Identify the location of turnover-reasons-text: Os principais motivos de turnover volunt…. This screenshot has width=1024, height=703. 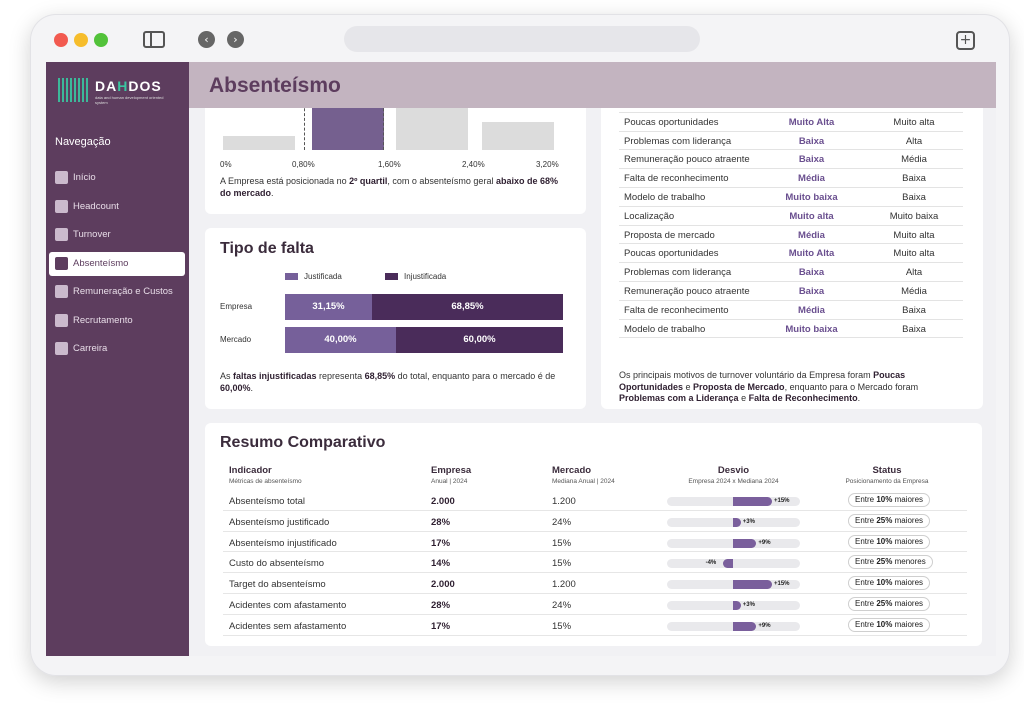
(769, 386).